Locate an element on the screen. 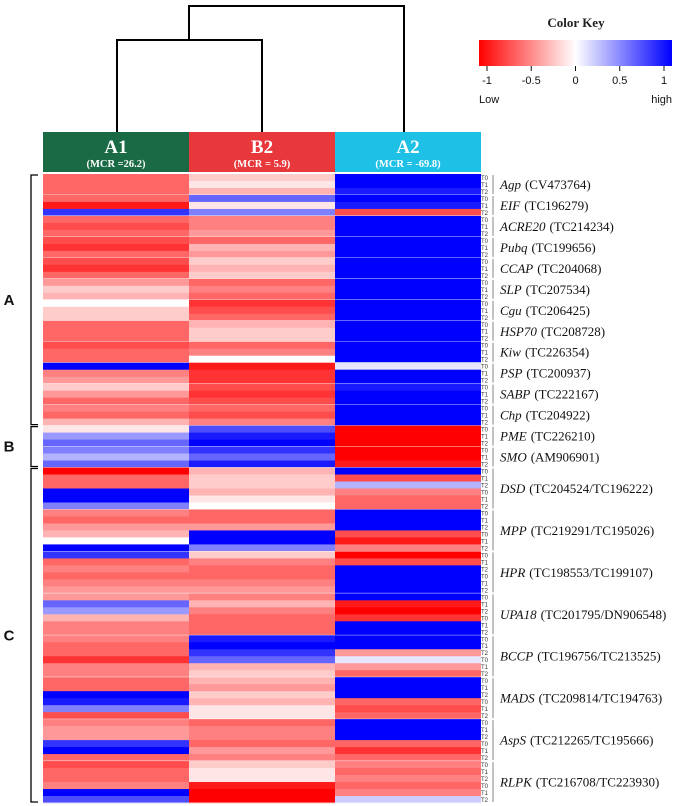 The height and width of the screenshot is (806, 680). gene-symbol: AspS is located at coordinates (513, 740).